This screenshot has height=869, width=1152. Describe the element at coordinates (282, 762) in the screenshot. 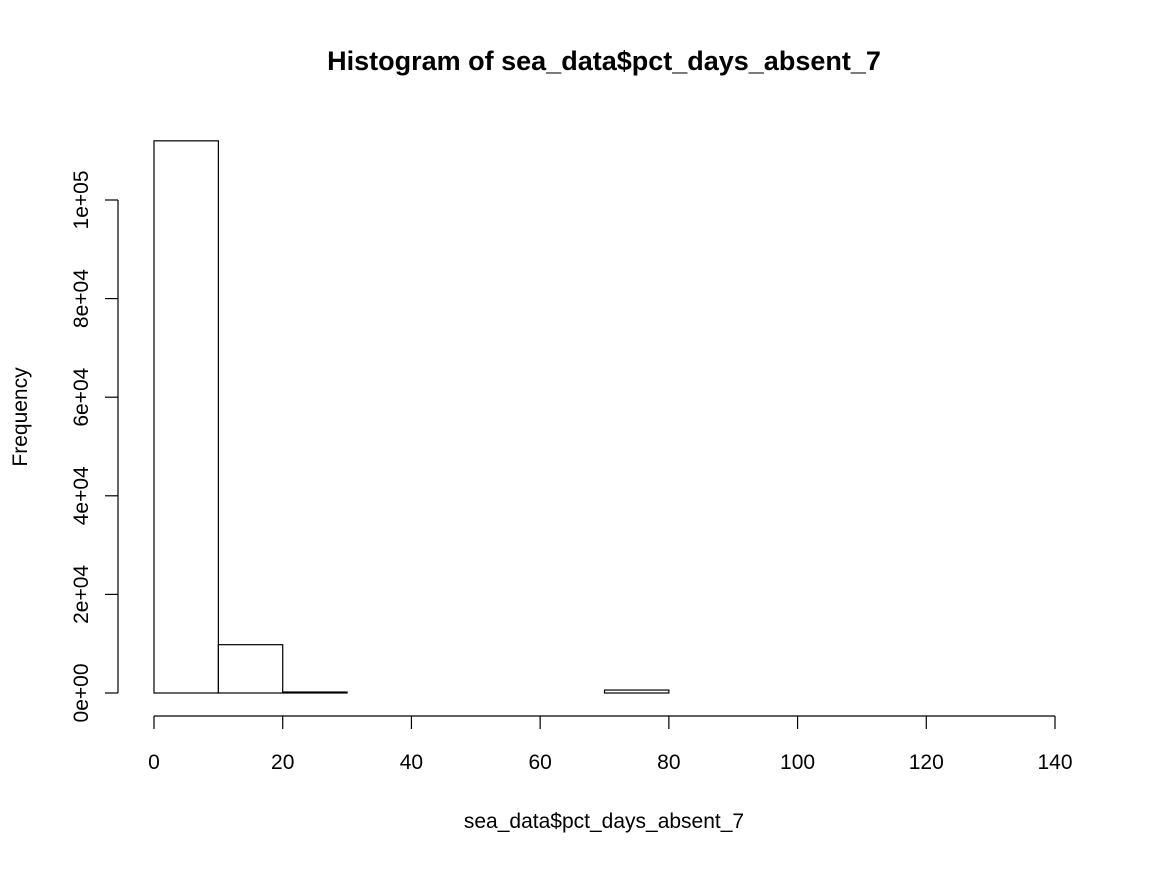

I see `x-tick-label: 20` at that location.